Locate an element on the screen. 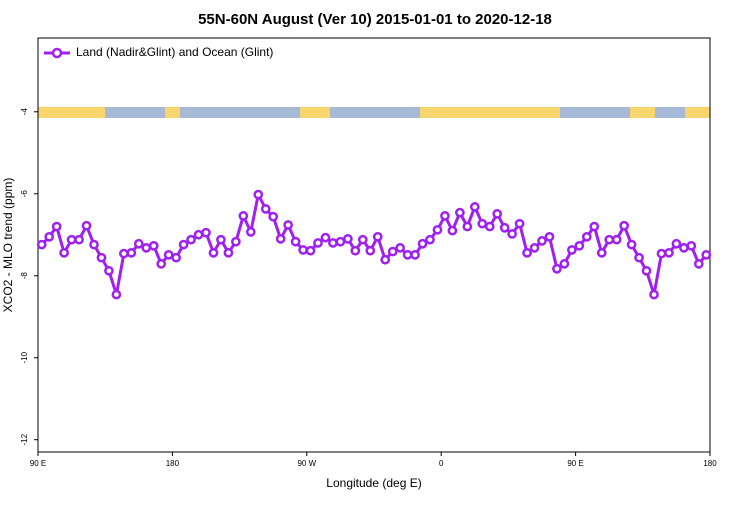 The image size is (750, 505). x-tick-label: 0 is located at coordinates (441, 463).